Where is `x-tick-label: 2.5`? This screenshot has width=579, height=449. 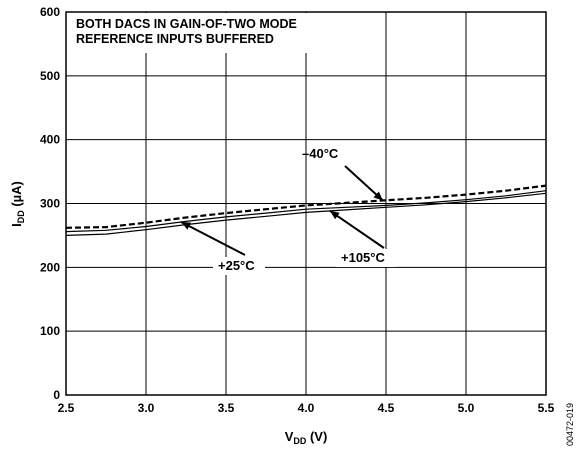
x-tick-label: 2.5 is located at coordinates (66, 408).